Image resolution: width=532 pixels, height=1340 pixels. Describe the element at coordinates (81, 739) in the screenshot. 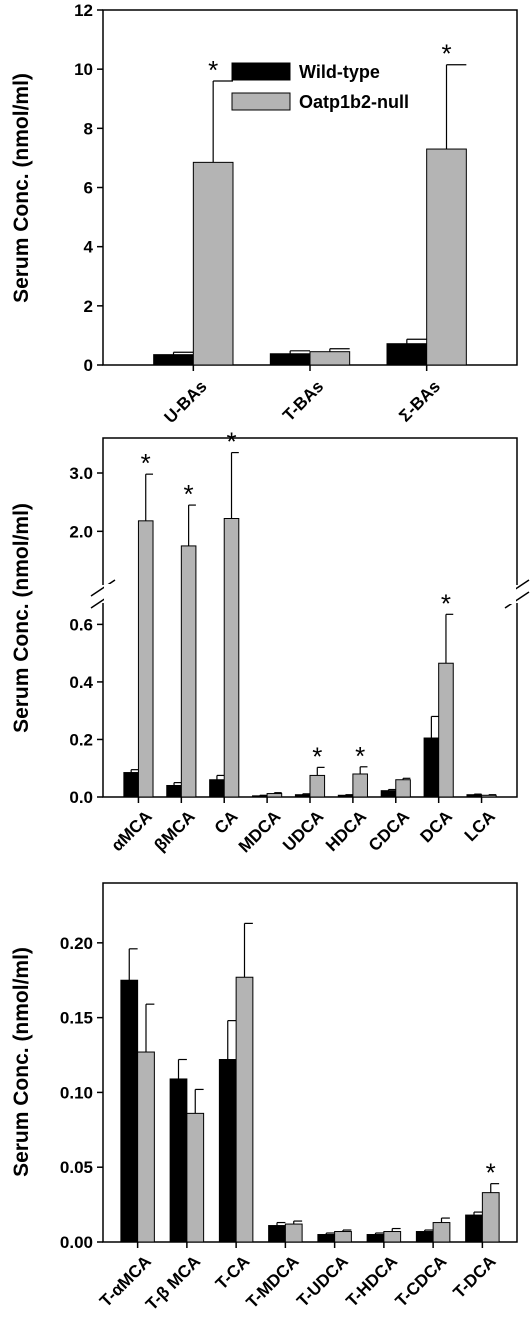

I see `y-tick-label: 0.2` at that location.